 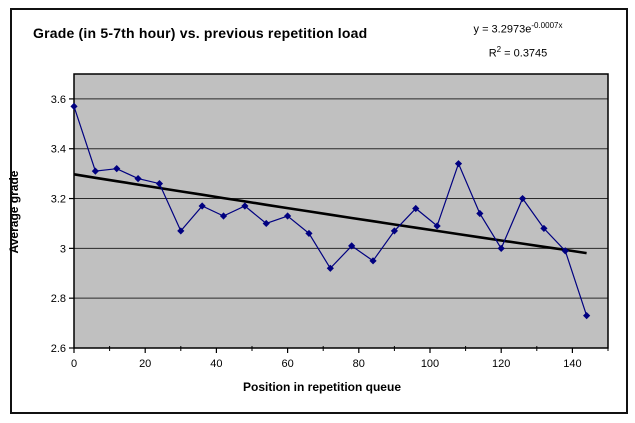 I want to click on y-tick-label: 3.4, so click(x=58, y=150).